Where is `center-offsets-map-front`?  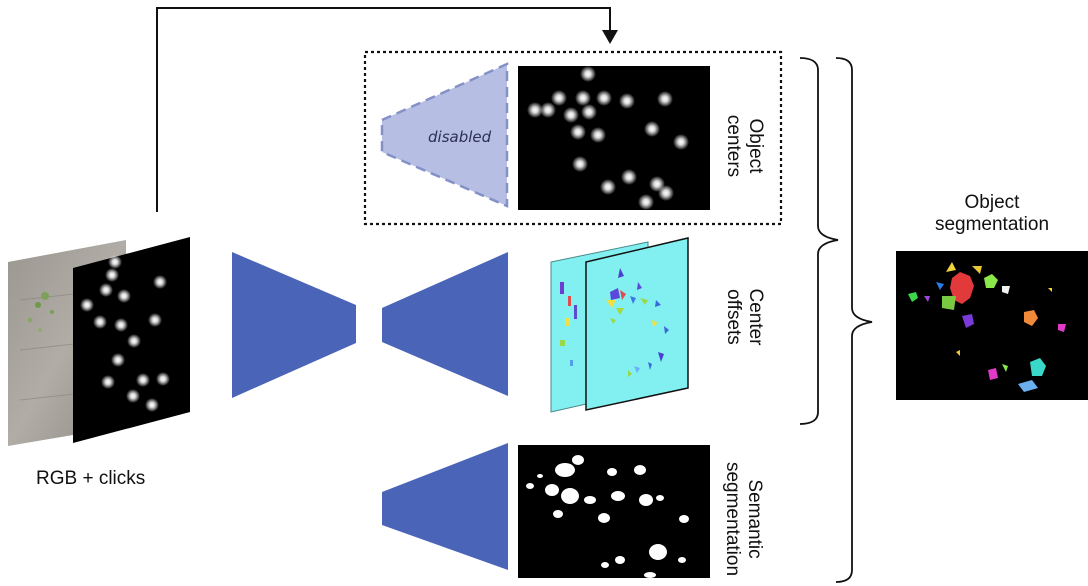 center-offsets-map-front is located at coordinates (637, 324).